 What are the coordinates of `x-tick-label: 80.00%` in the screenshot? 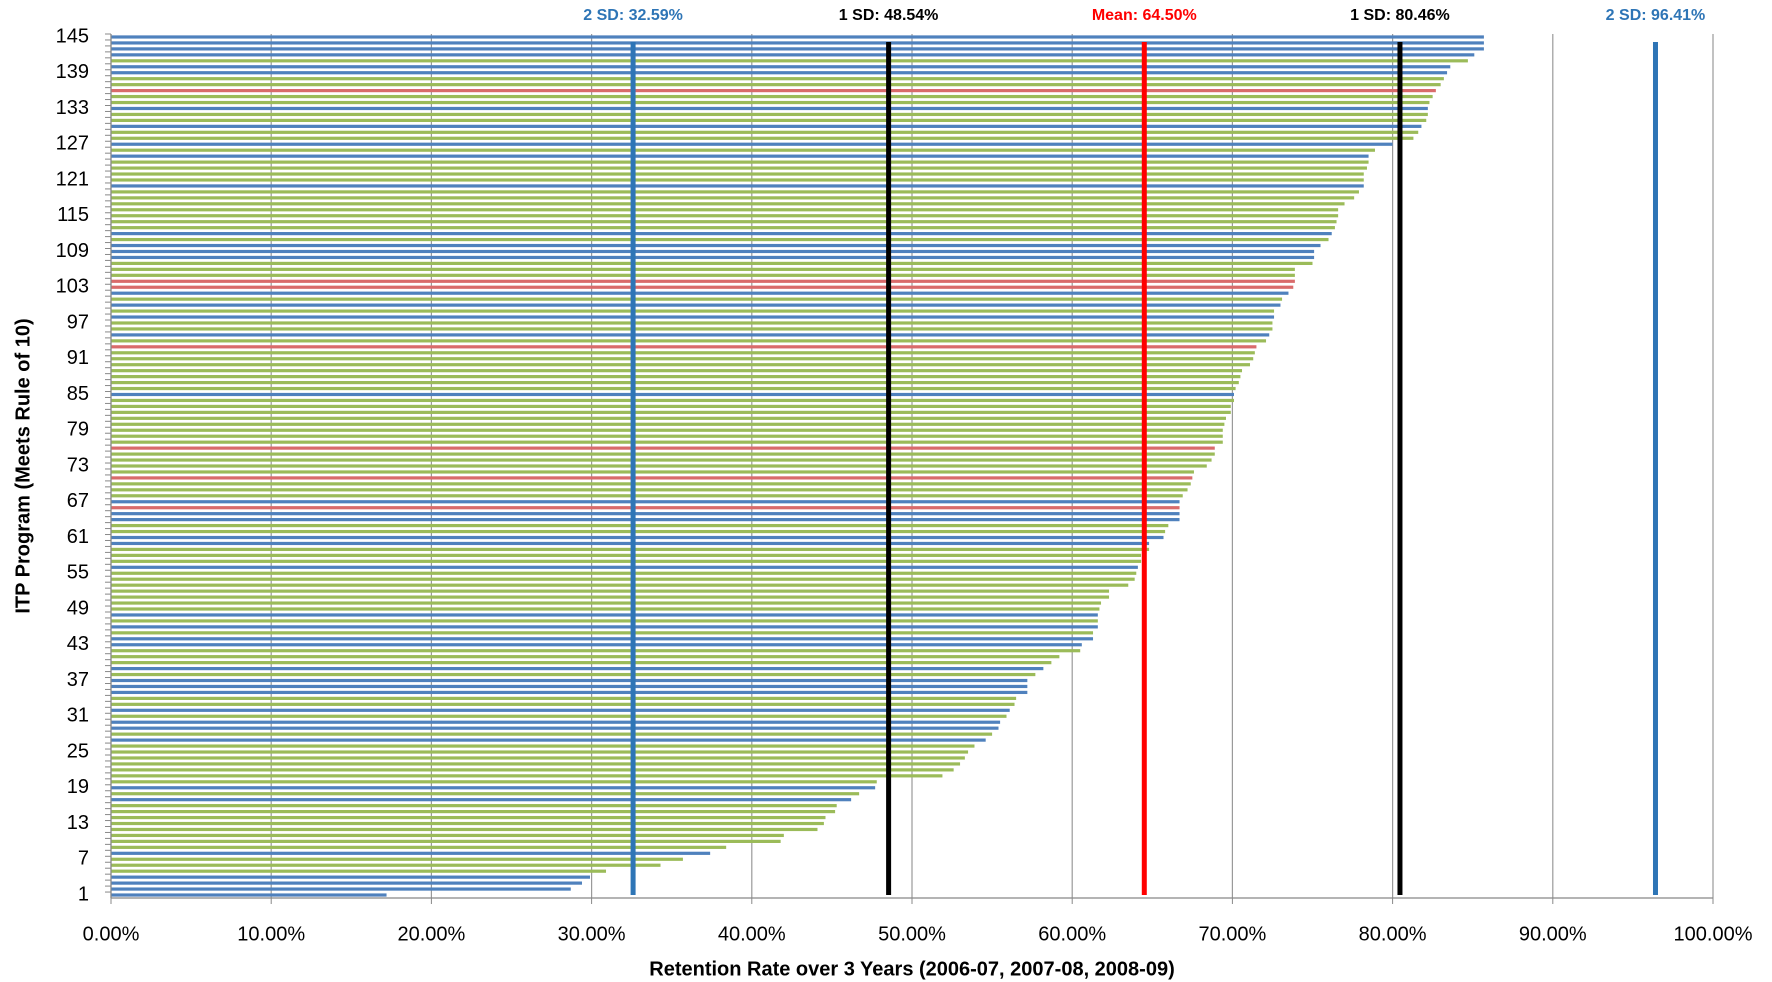 It's located at (1393, 934).